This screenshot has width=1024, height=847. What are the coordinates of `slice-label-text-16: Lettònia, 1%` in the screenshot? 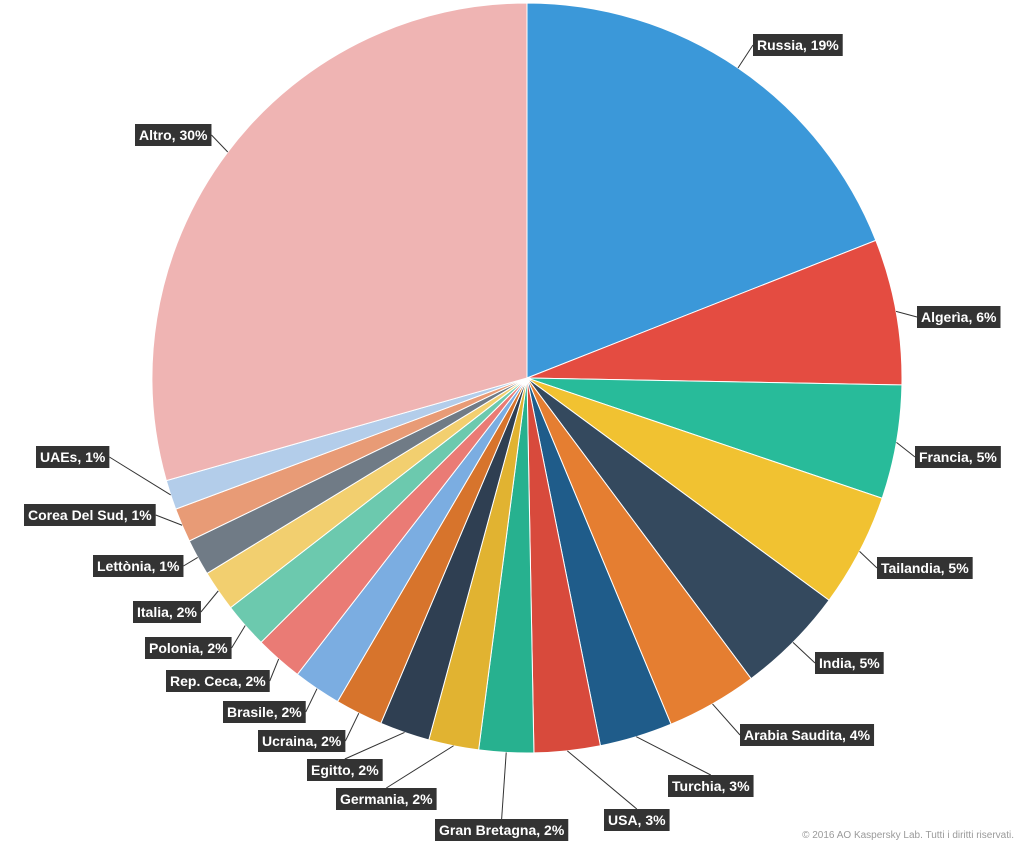 It's located at (138, 566).